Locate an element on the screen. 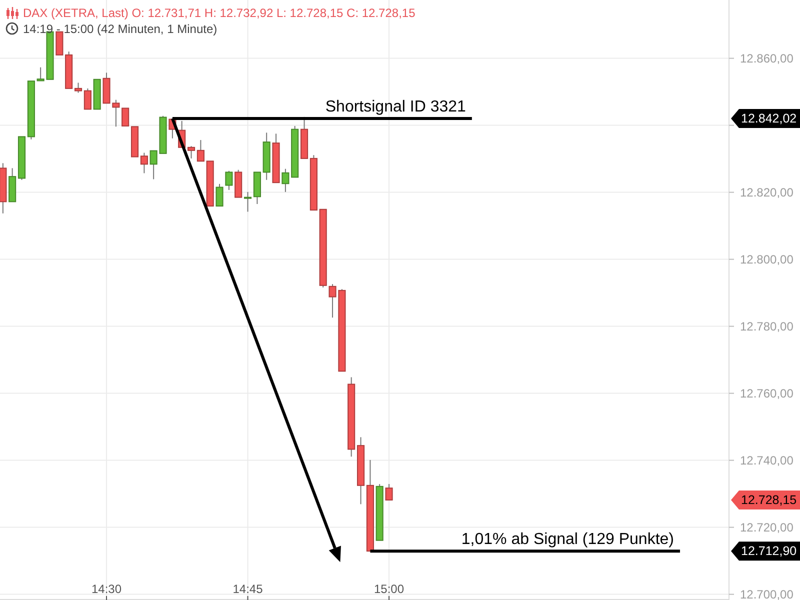 Image resolution: width=800 pixels, height=600 pixels. text: 14:19 - 15:00 (42 Minuten, 1 Minute) is located at coordinates (120, 29).